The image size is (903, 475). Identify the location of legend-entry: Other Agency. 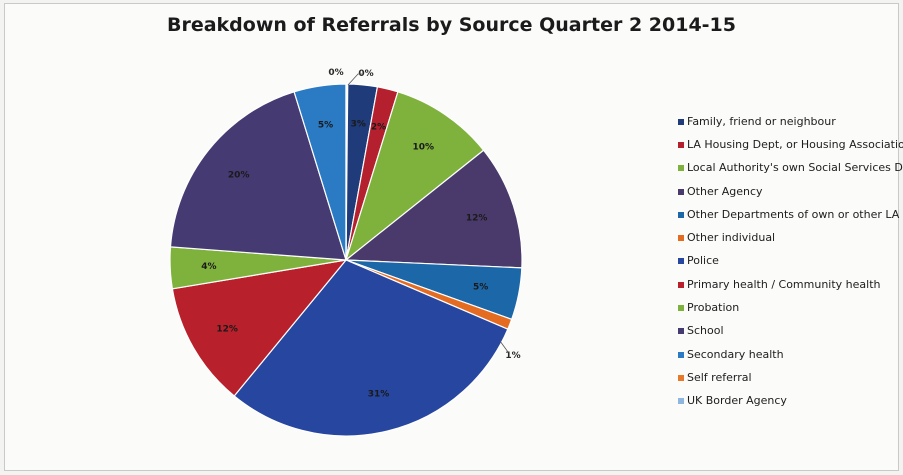
(790, 191).